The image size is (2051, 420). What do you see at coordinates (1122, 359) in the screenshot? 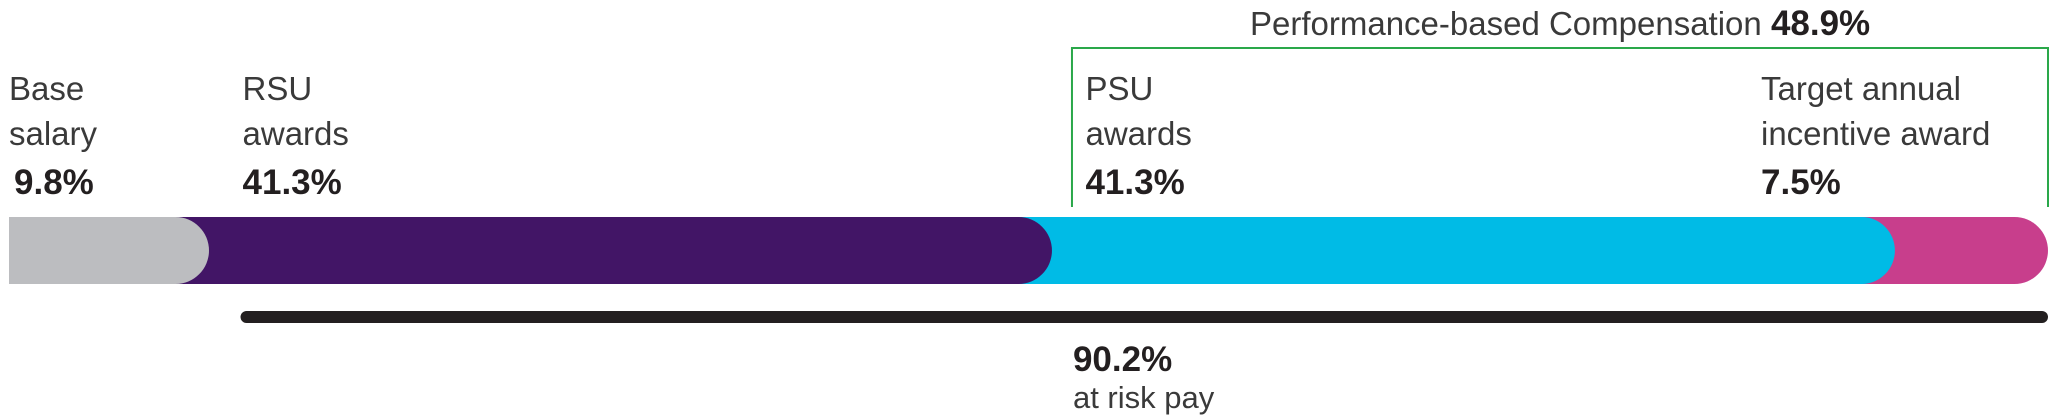
I see `annotation-value: 90.2%` at bounding box center [1122, 359].